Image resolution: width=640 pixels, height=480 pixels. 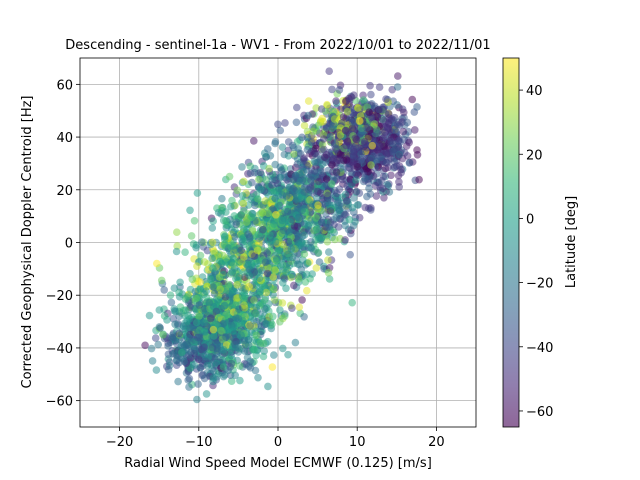 What do you see at coordinates (539, 284) in the screenshot?
I see `colorbar-tick-label: −20` at bounding box center [539, 284].